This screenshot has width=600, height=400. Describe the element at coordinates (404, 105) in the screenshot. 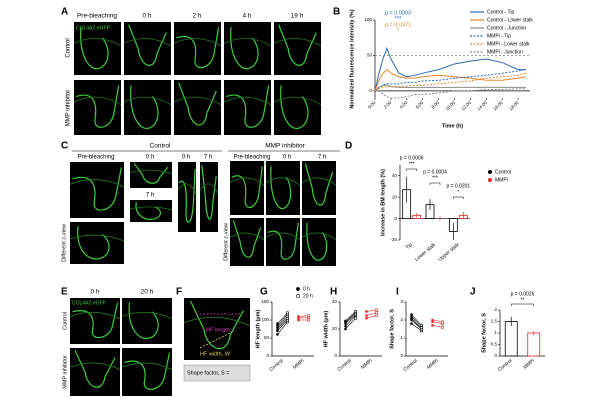

I see `x-tick-label: 4:00` at that location.